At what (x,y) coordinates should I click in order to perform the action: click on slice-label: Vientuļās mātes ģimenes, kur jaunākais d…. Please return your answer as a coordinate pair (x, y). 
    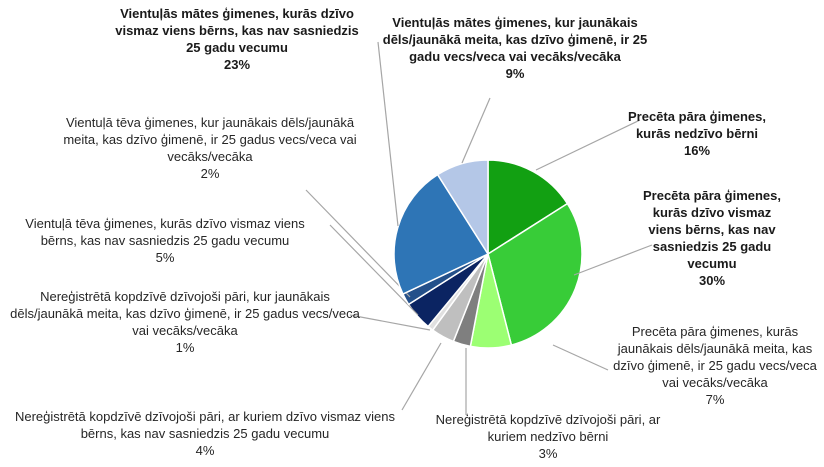
    Looking at the image, I should click on (515, 48).